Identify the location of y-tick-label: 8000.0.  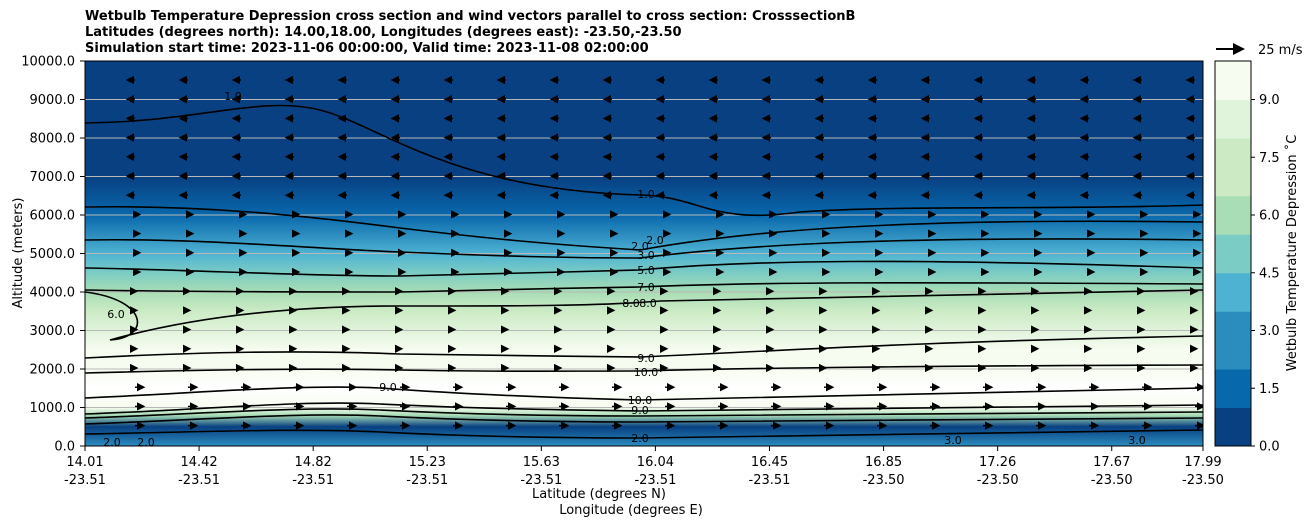
(53, 139).